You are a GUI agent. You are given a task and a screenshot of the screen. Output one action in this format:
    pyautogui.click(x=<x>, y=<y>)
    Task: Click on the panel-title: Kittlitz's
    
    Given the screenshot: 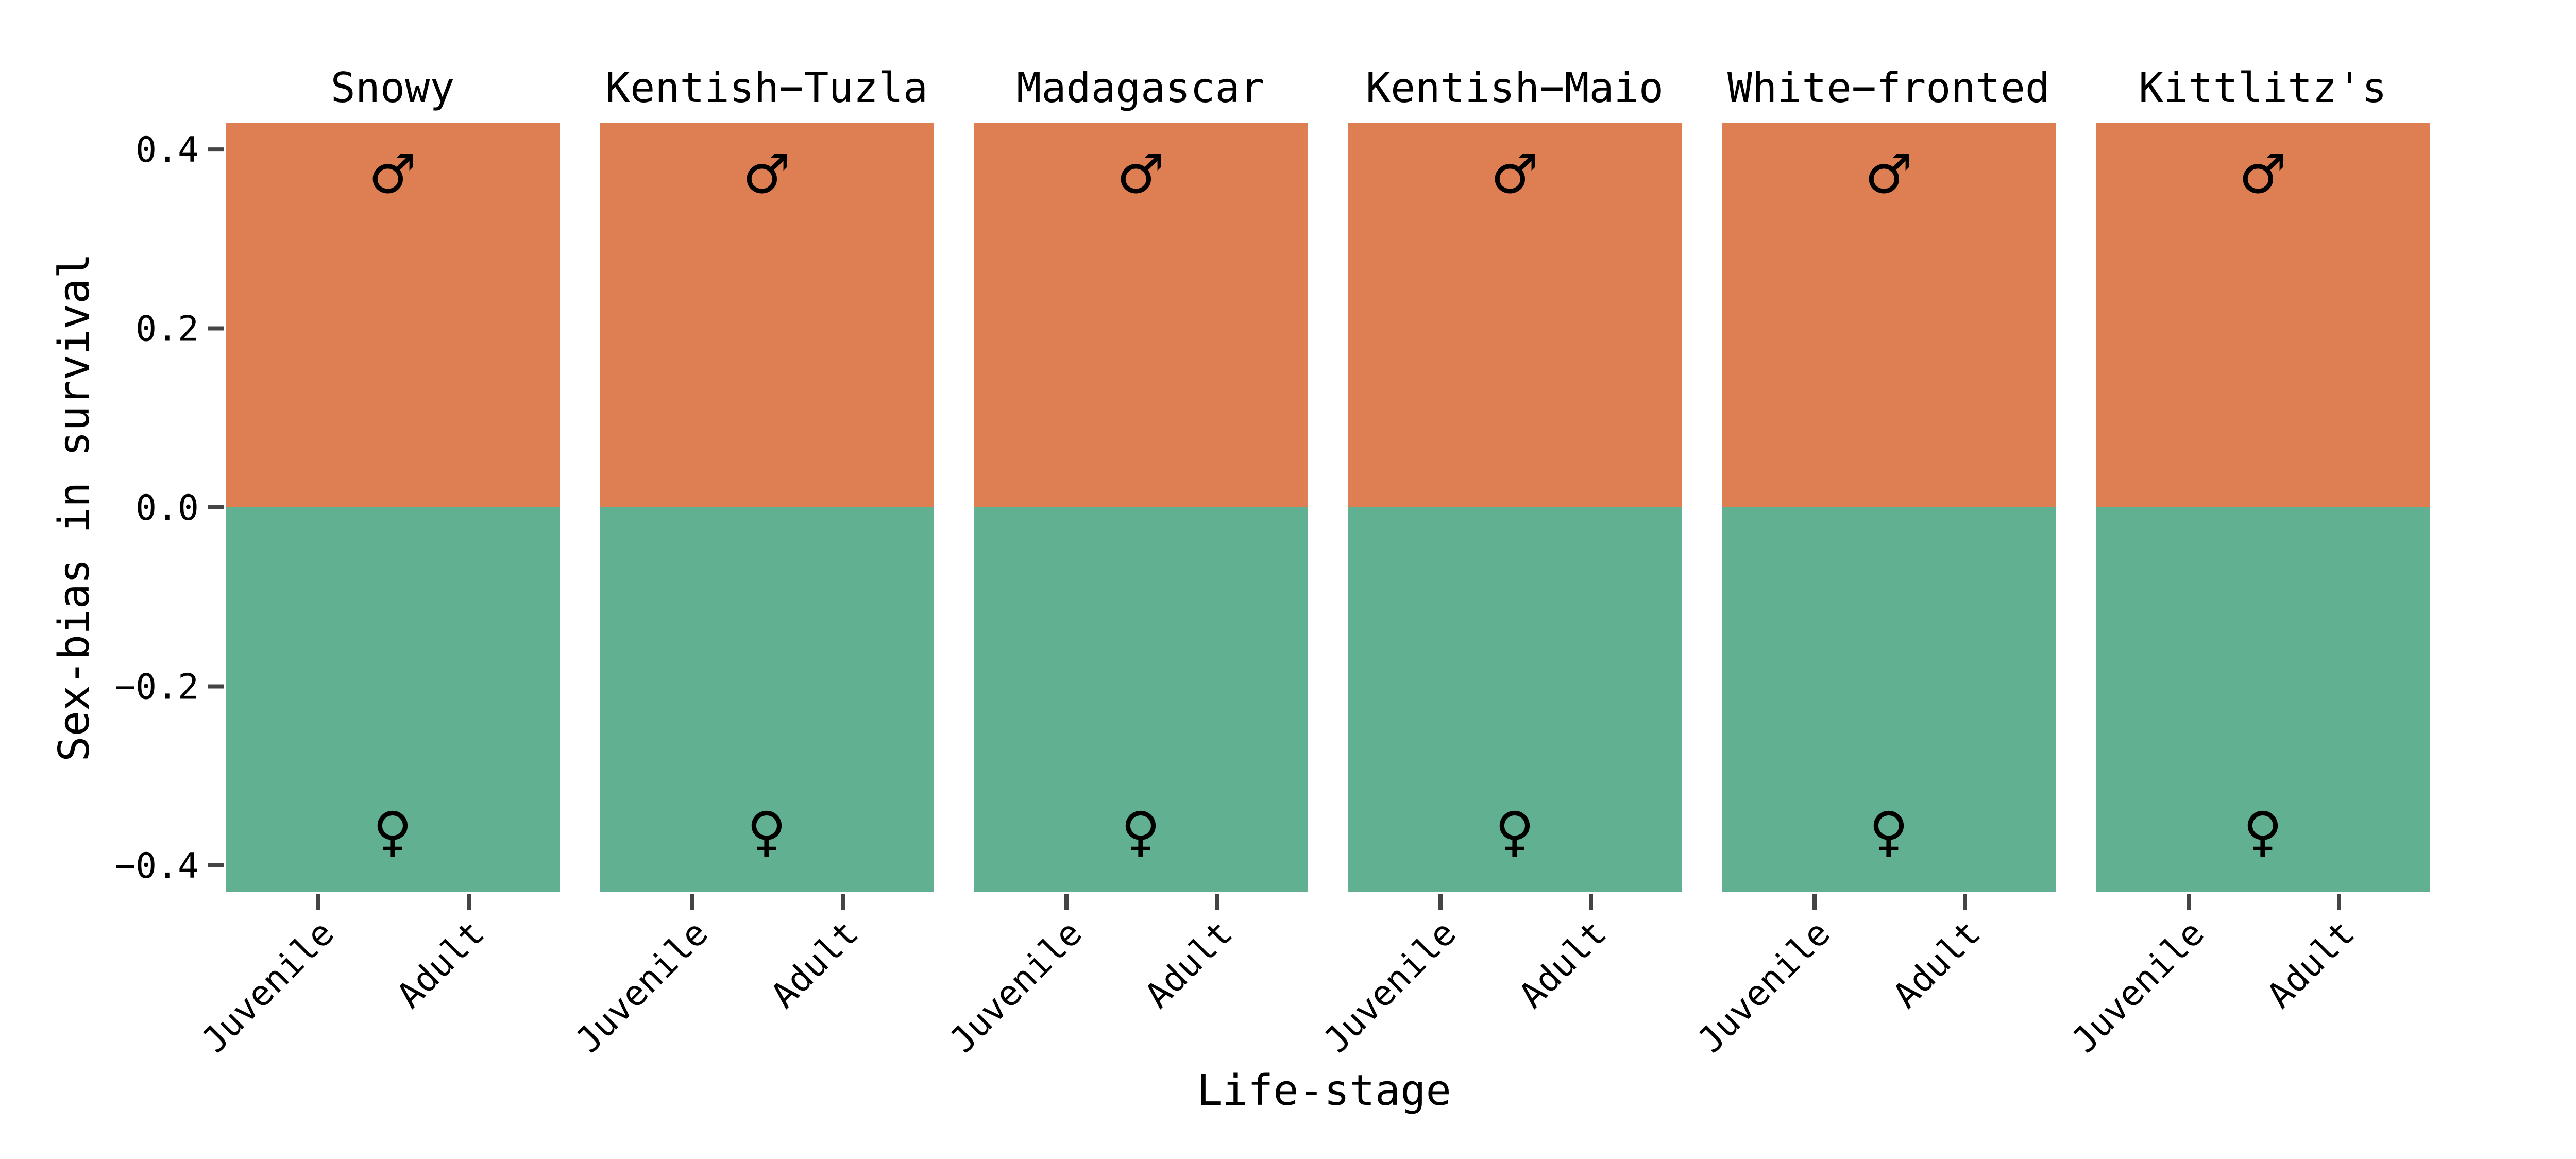 What is the action you would take?
    pyautogui.click(x=2263, y=88)
    